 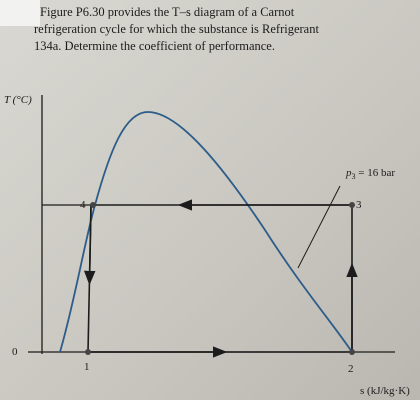 What do you see at coordinates (18, 100) in the screenshot?
I see `y-axis-label: T (°C)` at bounding box center [18, 100].